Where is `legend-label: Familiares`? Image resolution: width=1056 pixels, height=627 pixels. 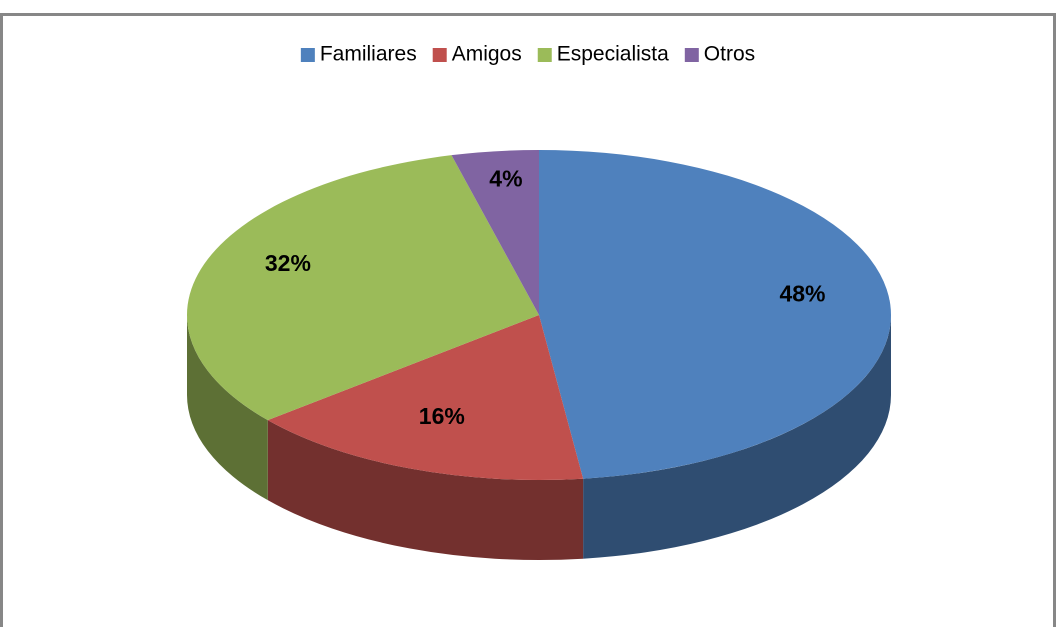 legend-label: Familiares is located at coordinates (368, 54).